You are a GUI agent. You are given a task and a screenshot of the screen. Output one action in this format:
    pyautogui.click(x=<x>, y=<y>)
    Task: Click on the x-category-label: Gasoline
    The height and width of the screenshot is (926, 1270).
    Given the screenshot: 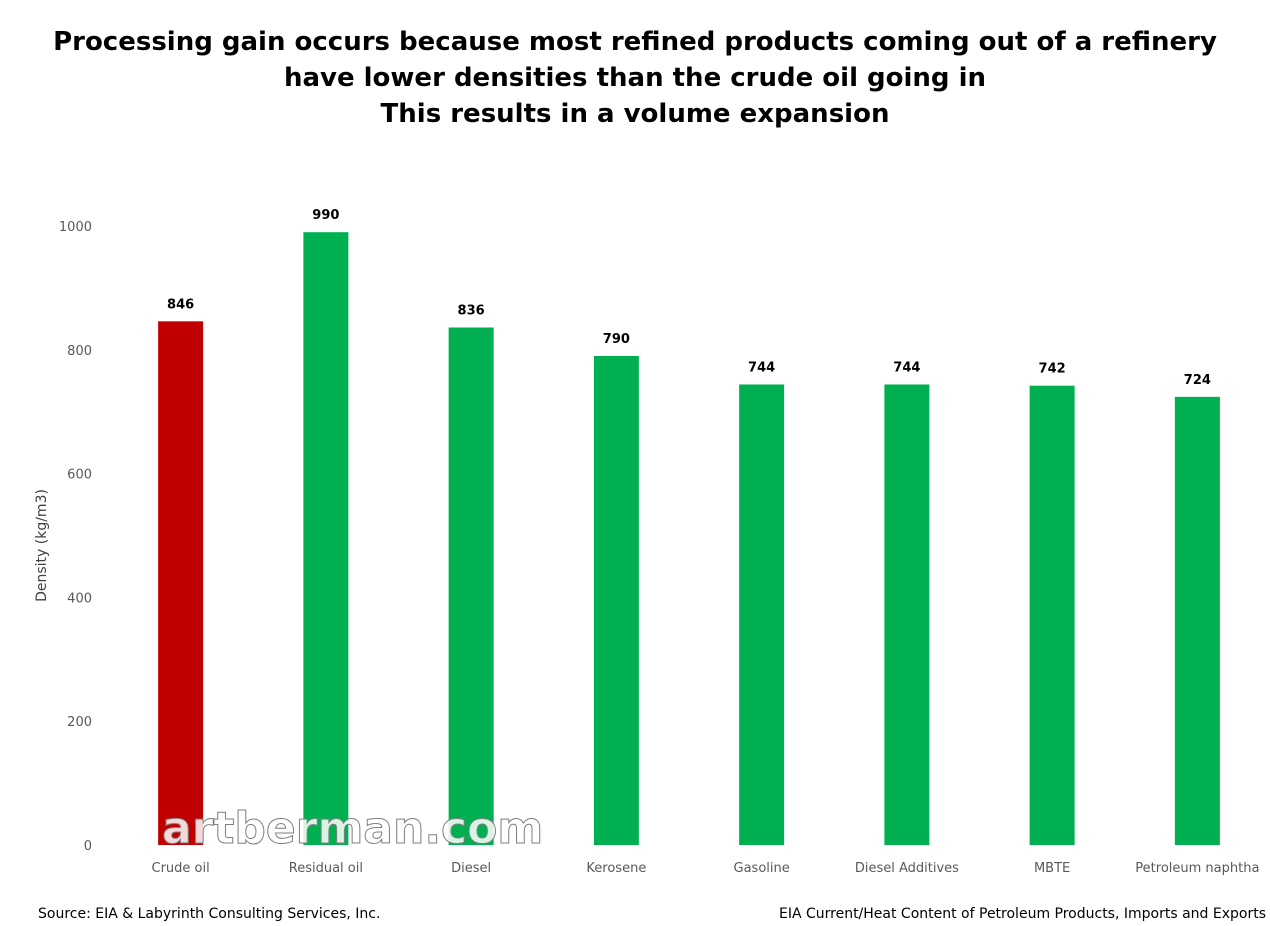 What is the action you would take?
    pyautogui.click(x=762, y=868)
    